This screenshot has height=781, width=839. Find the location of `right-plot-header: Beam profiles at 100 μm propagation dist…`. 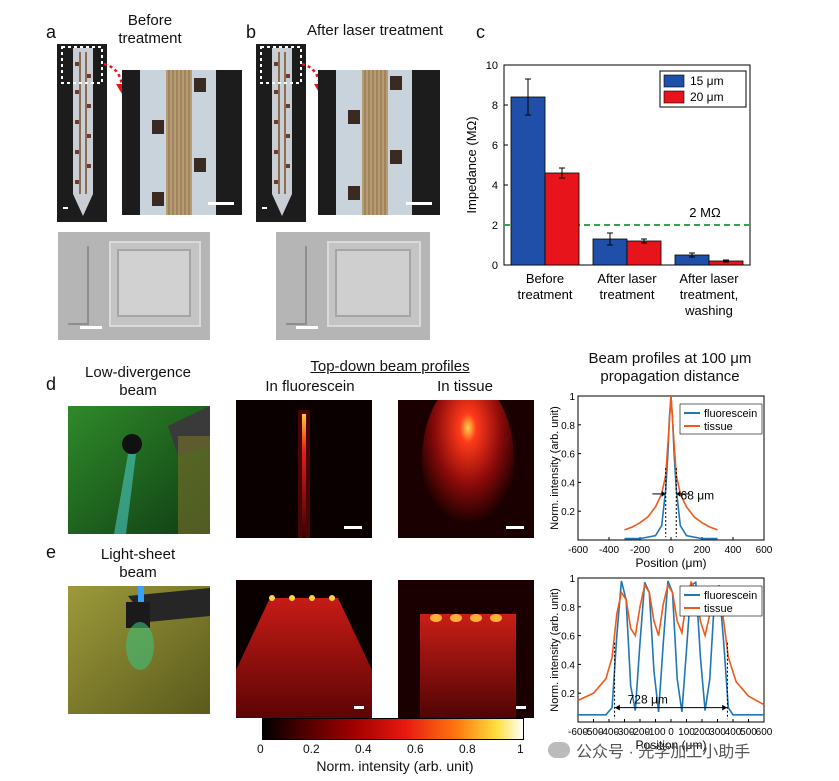

right-plot-header: Beam profiles at 100 μm propagation dist… is located at coordinates (670, 367).